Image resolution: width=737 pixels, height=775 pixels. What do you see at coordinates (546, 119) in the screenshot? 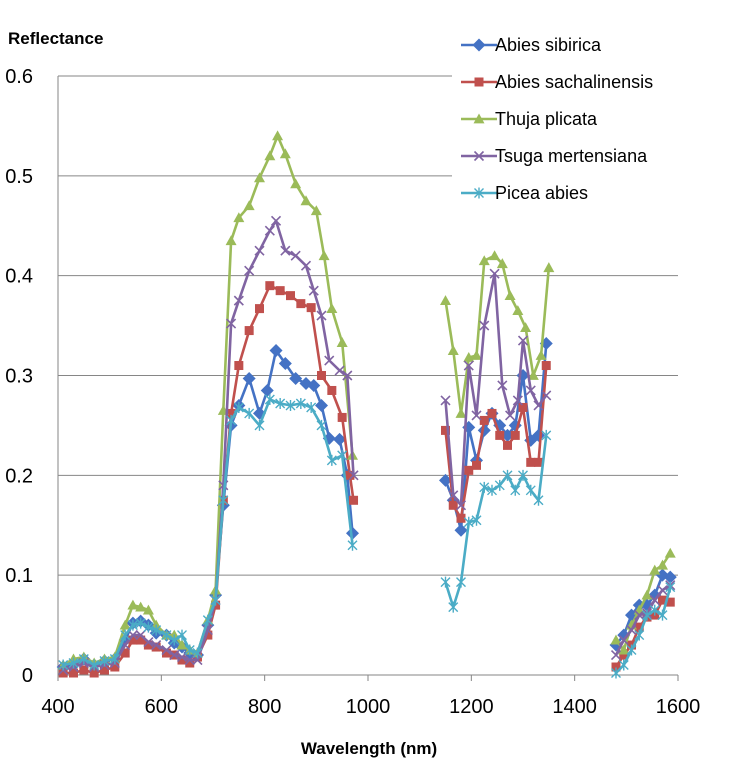
I see `legend-label: Thuja plicata` at bounding box center [546, 119].